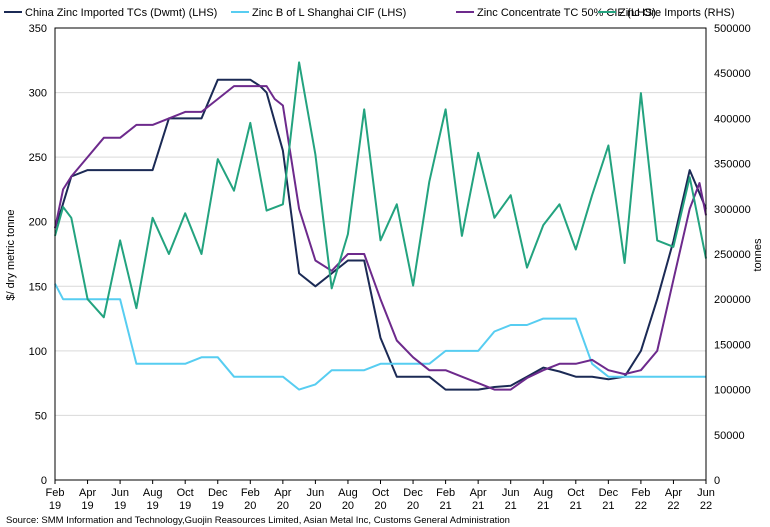 This screenshot has width=770, height=527. Describe the element at coordinates (329, 13) in the screenshot. I see `legend-label: Zinc B of L Shanghai CIF (LHS)` at that location.